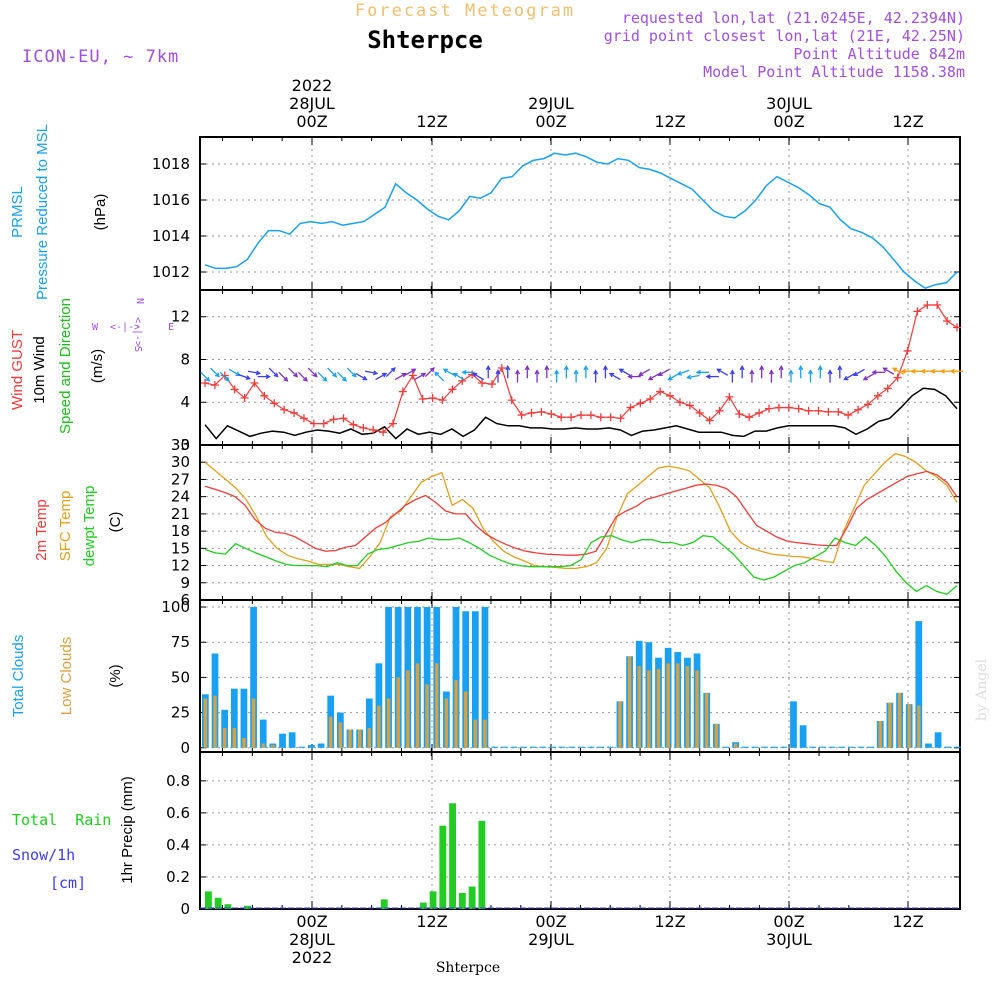  What do you see at coordinates (834, 72) in the screenshot?
I see `info-line-4: Model Point Altitude 1158.38m` at bounding box center [834, 72].